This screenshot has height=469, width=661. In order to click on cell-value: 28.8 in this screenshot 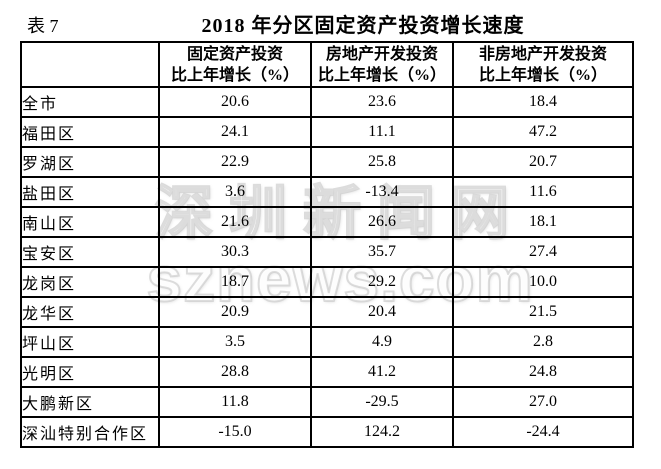, I will do `click(235, 372)`.